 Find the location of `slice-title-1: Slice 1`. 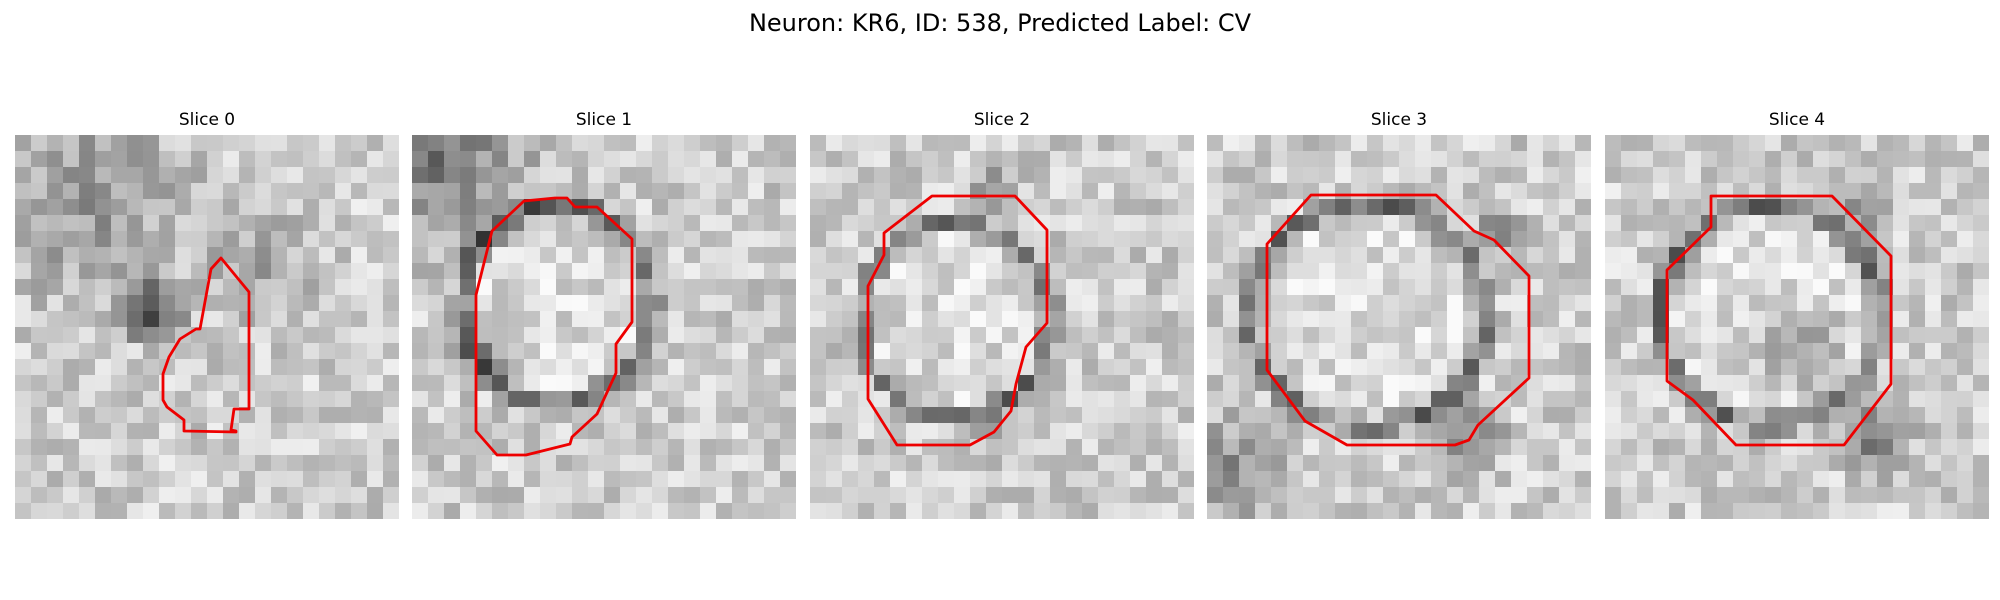

slice-title-1: Slice 1 is located at coordinates (604, 120).